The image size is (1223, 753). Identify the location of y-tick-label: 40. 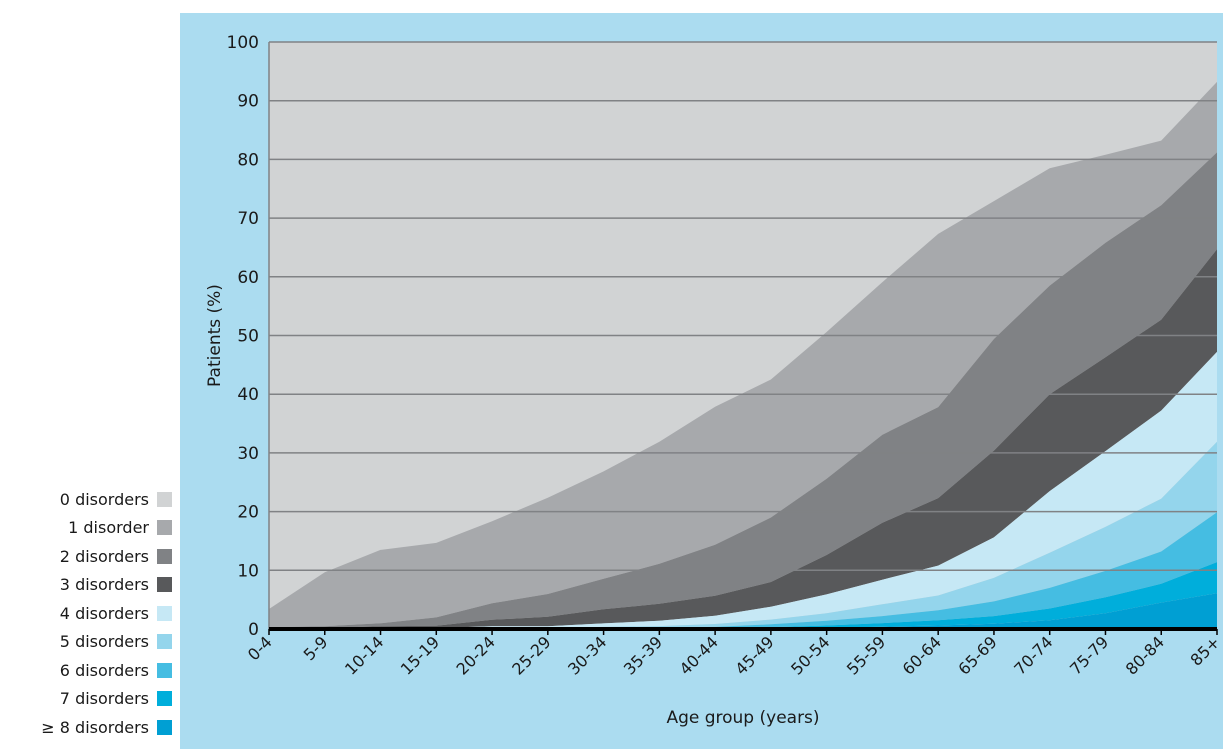
(248, 395).